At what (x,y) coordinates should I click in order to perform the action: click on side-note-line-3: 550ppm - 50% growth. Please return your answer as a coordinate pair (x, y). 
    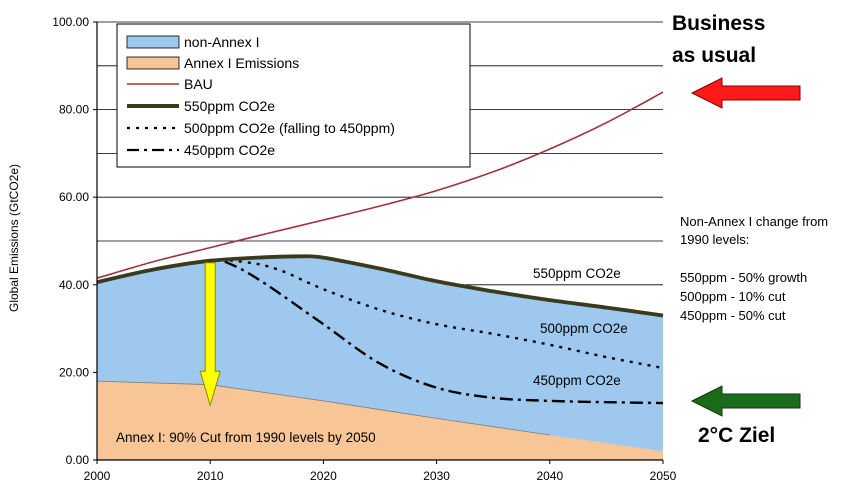
    Looking at the image, I should click on (743, 277).